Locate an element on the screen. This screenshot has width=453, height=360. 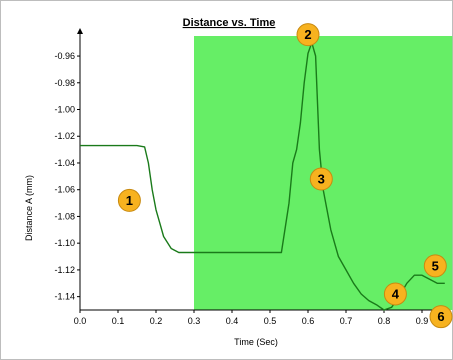
x-tick-label: 0.3 is located at coordinates (194, 321).